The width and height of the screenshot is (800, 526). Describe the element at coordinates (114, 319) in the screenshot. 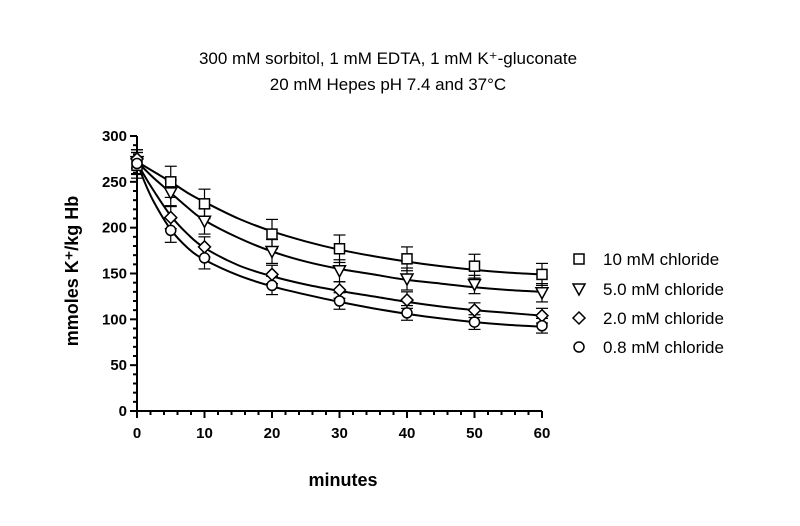

I see `y-tick-label: 100` at that location.